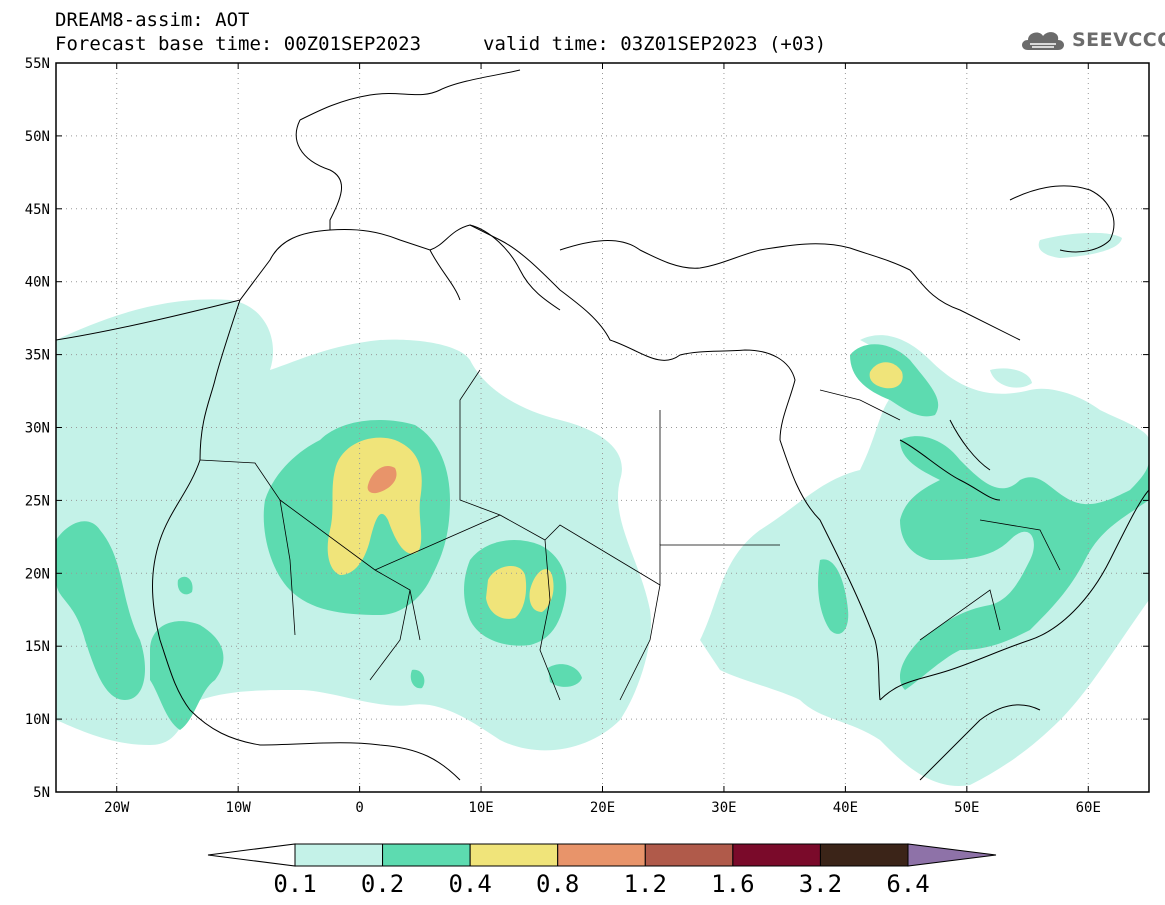 The width and height of the screenshot is (1165, 905). What do you see at coordinates (37, 574) in the screenshot?
I see `lat-tick-label: 20N` at bounding box center [37, 574].